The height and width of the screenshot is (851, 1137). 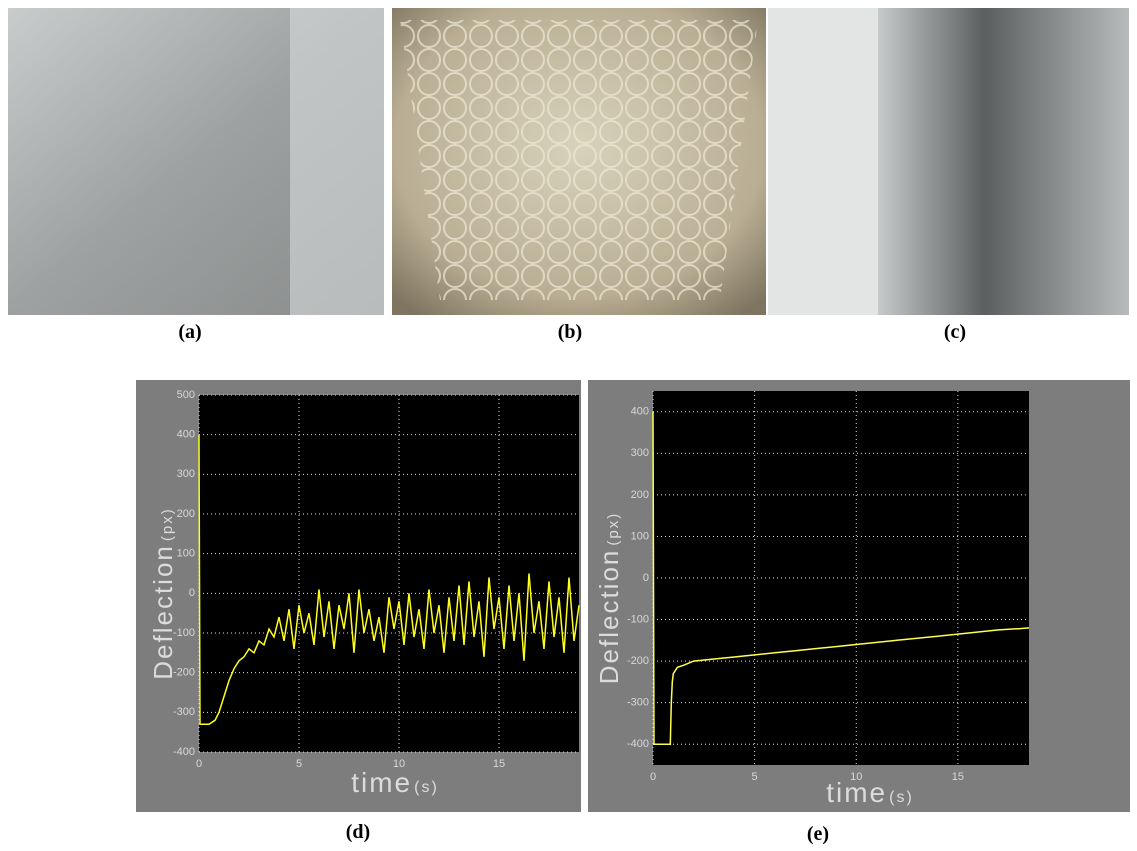 I want to click on panel-label: (b), so click(x=570, y=332).